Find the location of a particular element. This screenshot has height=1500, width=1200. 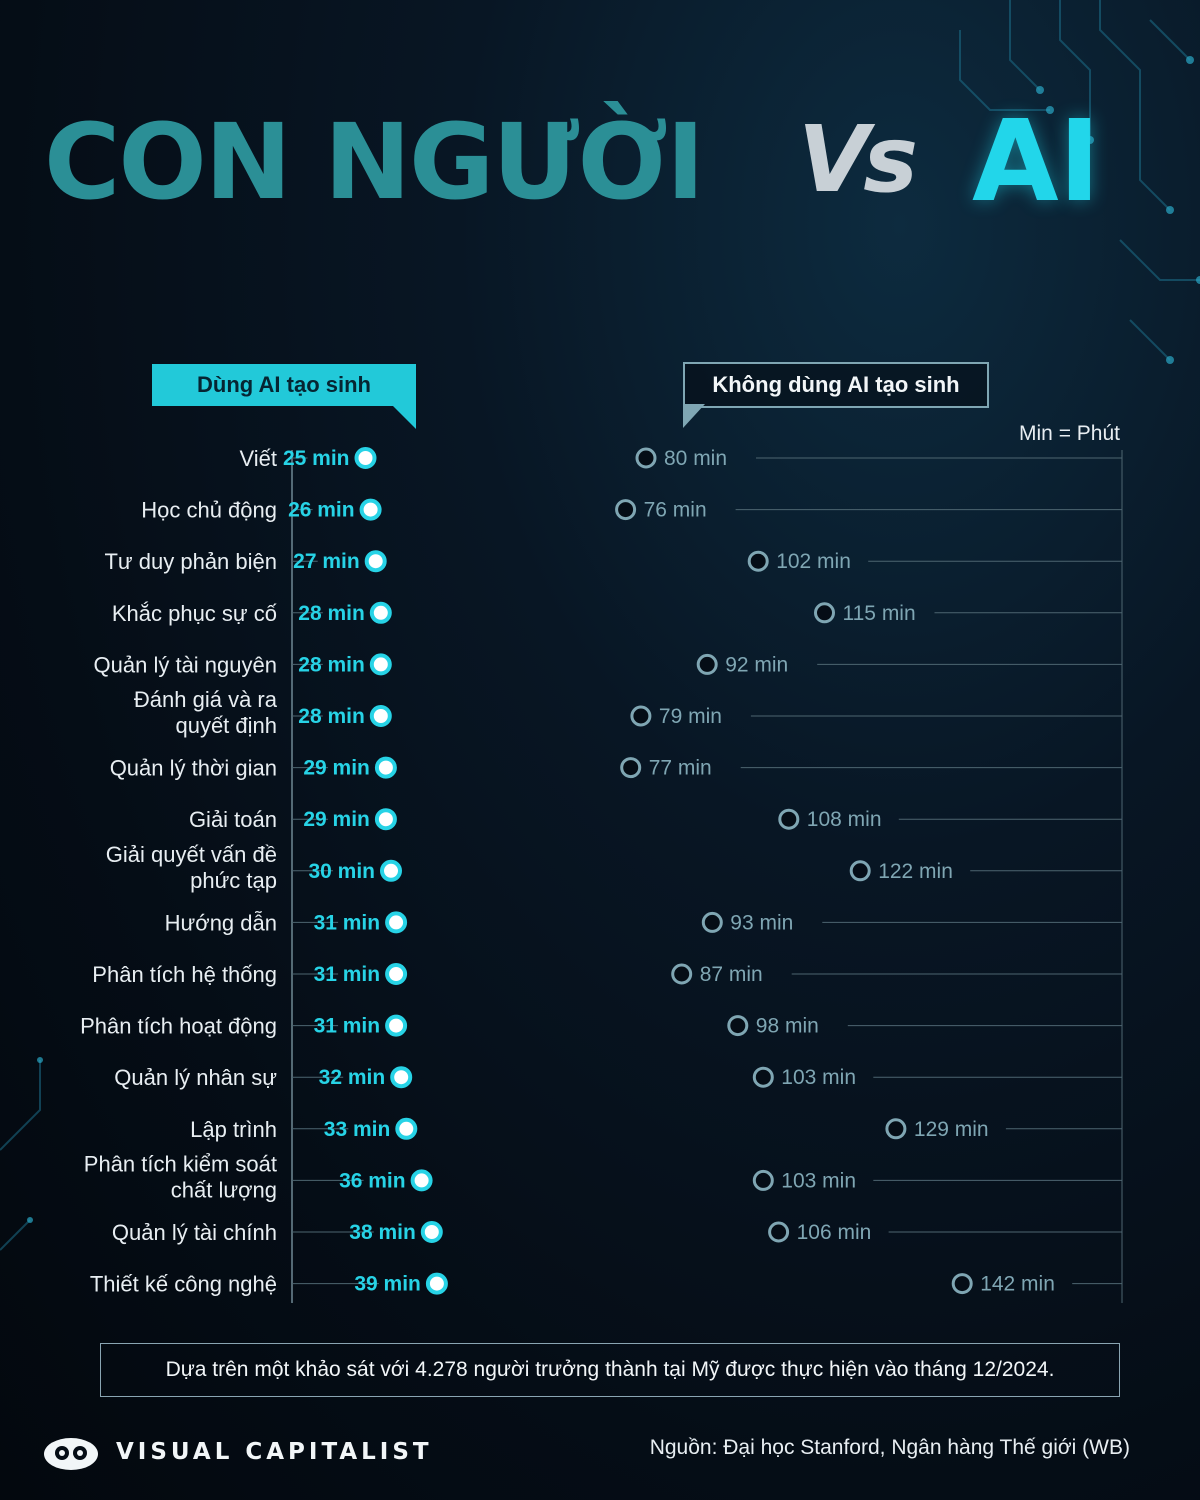

title-human: CON NGƯỜI is located at coordinates (374, 162).